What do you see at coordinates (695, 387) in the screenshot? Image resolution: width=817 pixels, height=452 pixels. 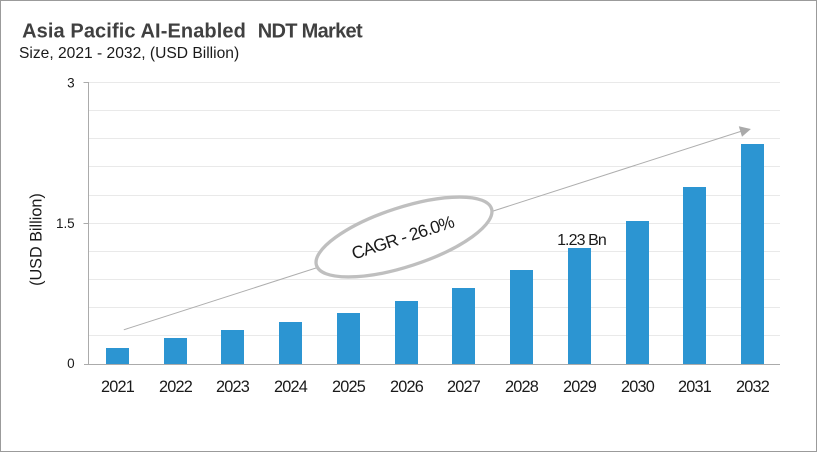 I see `svg-text: 2031` at bounding box center [695, 387].